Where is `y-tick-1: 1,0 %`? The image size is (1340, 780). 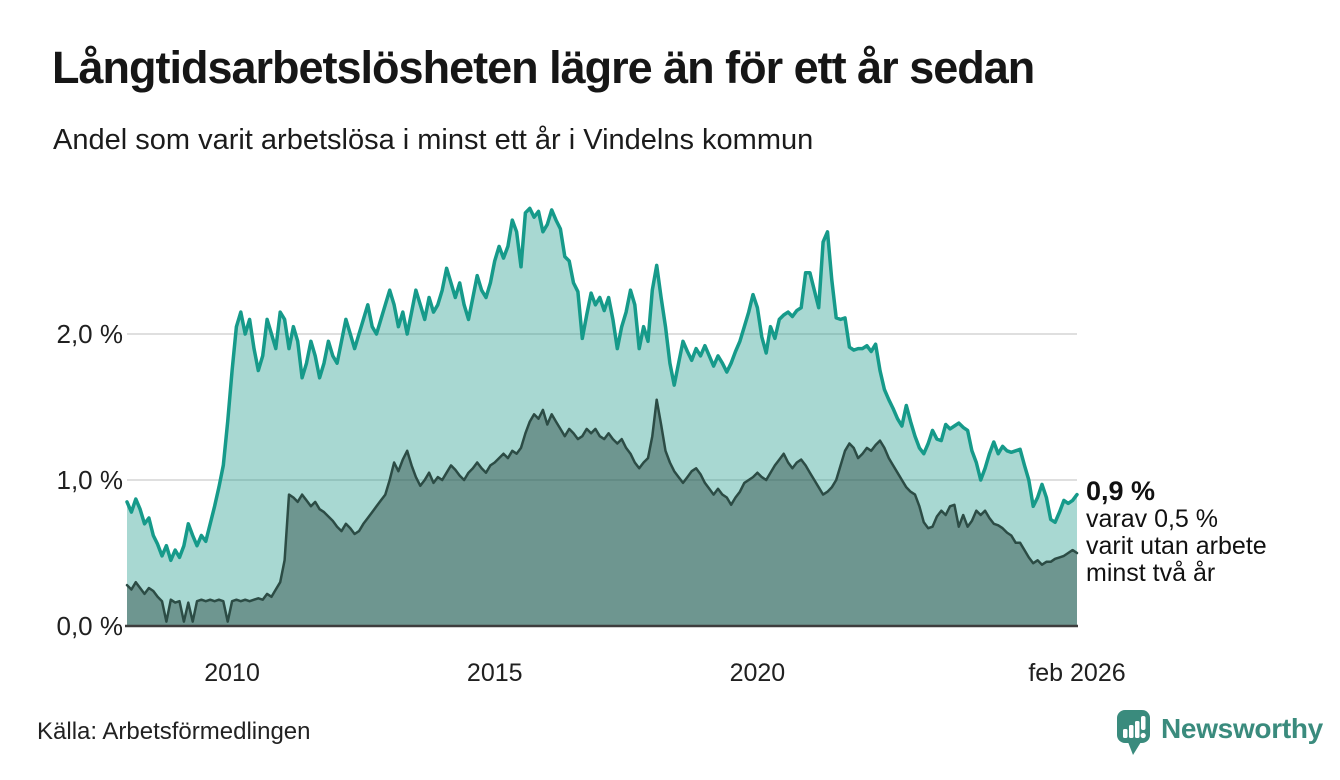
y-tick-1: 1,0 % is located at coordinates (90, 480).